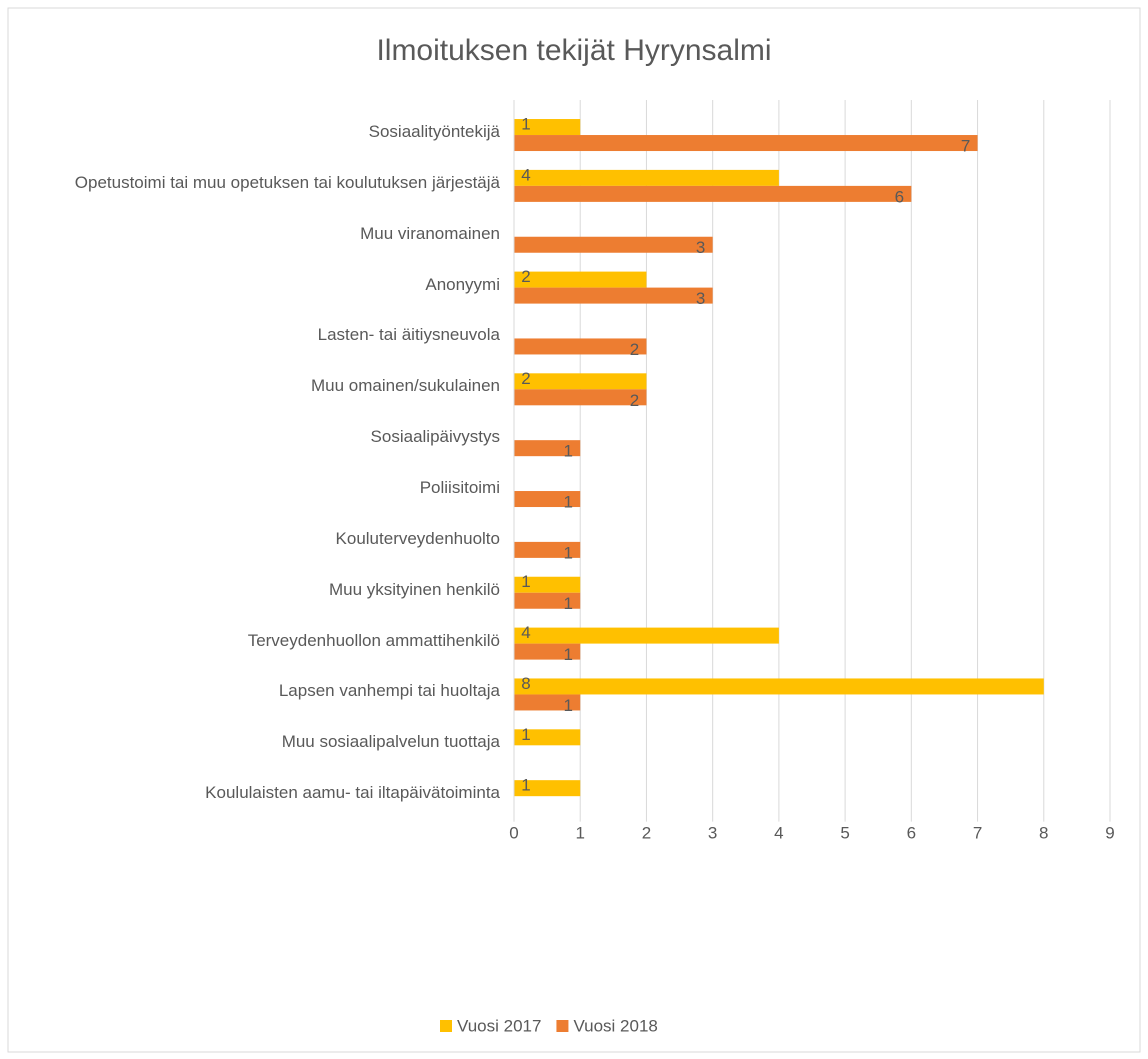  I want to click on data-label: 6, so click(899, 196).